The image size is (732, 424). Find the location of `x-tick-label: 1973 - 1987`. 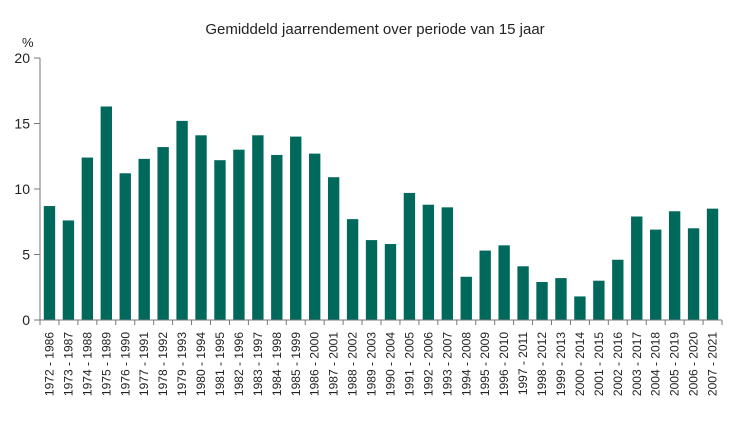

x-tick-label: 1973 - 1987 is located at coordinates (68, 364).